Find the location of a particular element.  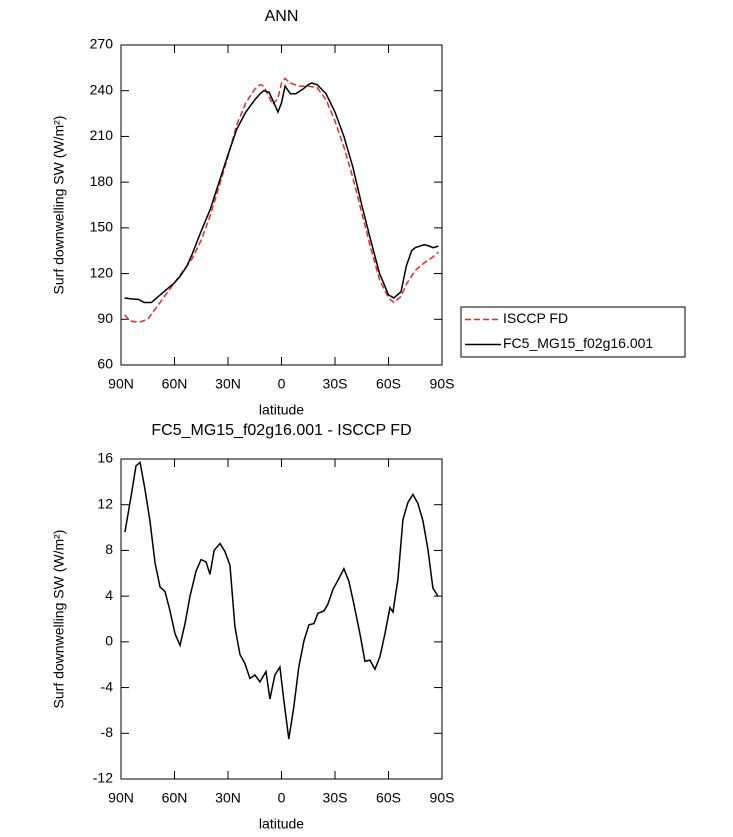

y-tick-label: 60 is located at coordinates (105, 364).